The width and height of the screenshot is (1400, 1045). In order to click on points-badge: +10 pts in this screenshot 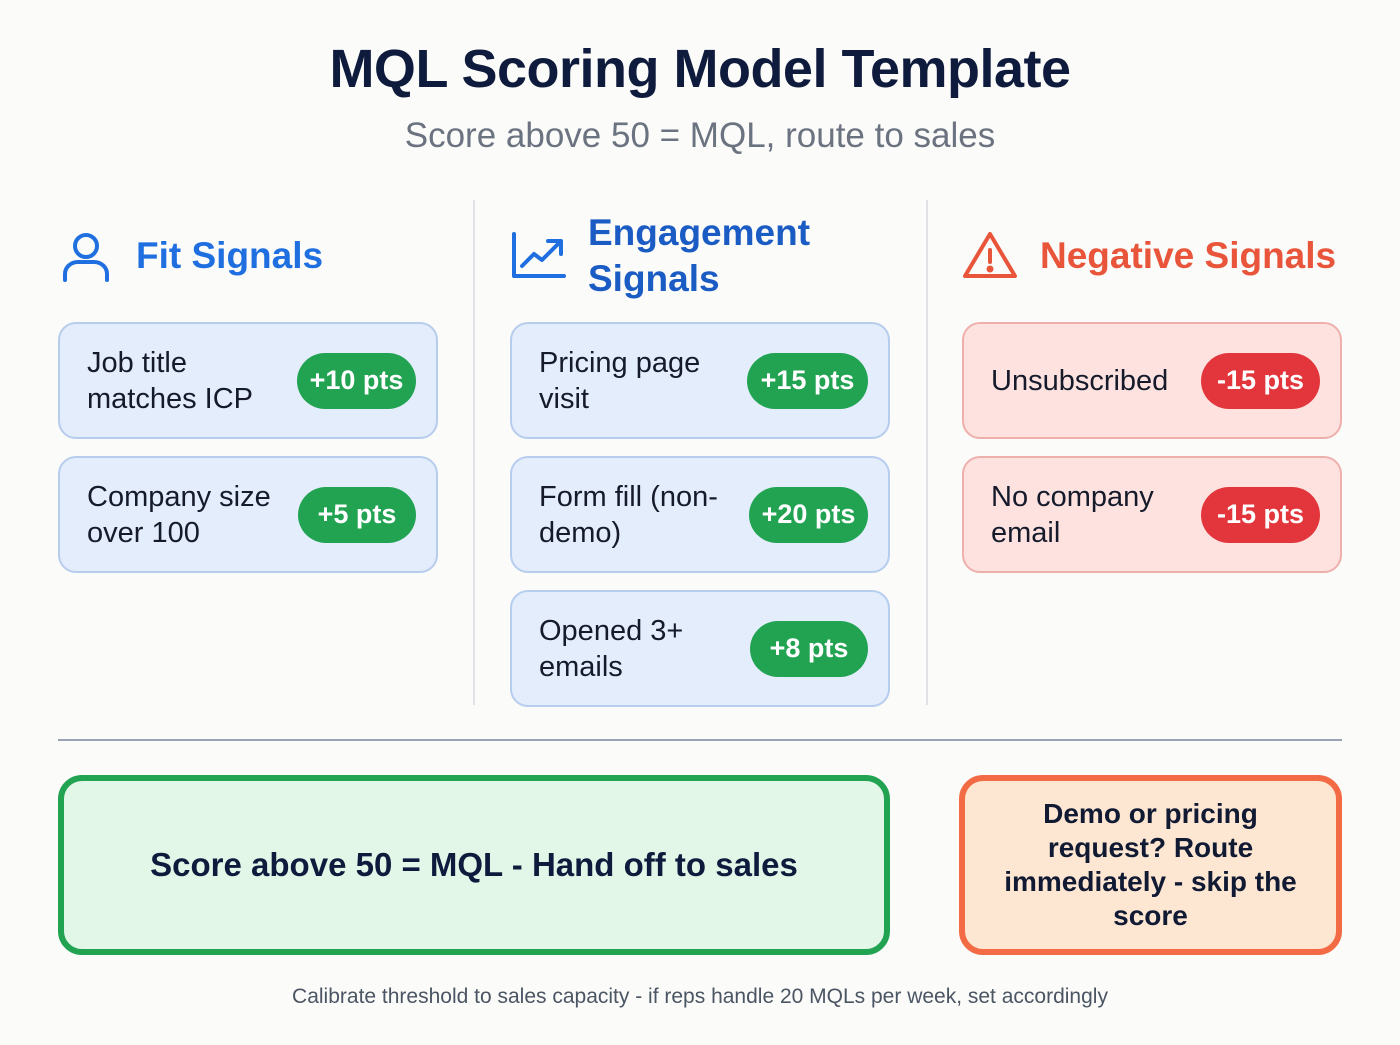, I will do `click(356, 380)`.